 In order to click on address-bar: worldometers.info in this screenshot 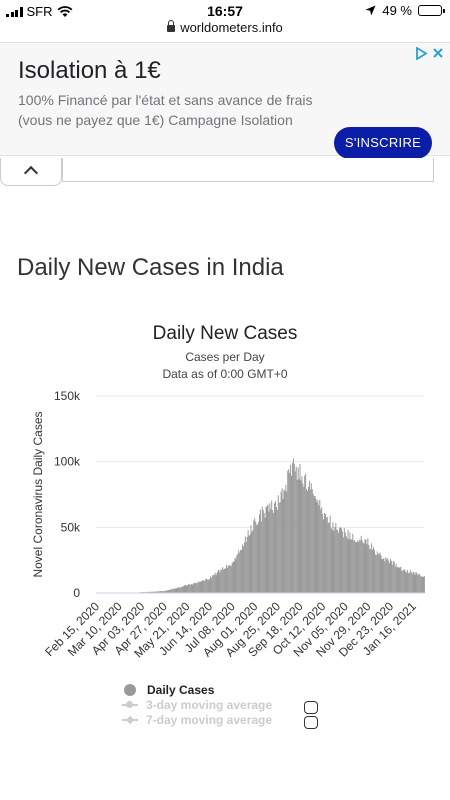, I will do `click(225, 30)`.